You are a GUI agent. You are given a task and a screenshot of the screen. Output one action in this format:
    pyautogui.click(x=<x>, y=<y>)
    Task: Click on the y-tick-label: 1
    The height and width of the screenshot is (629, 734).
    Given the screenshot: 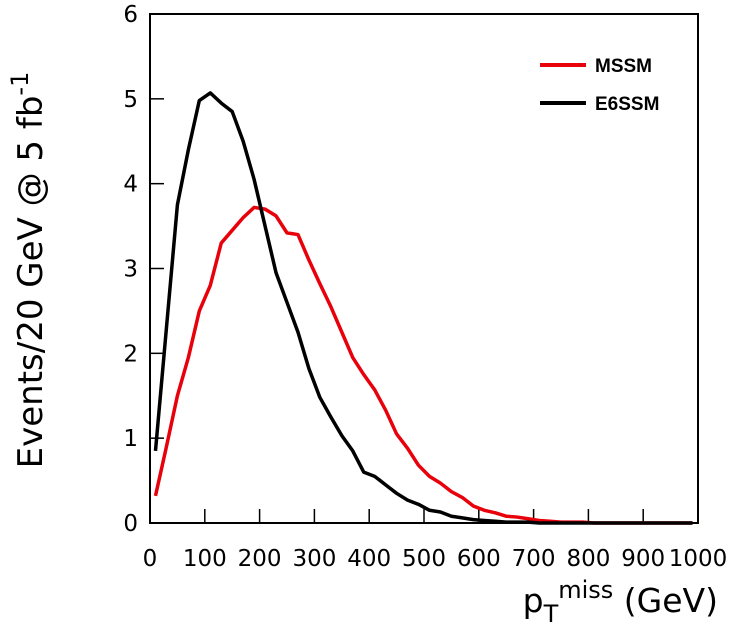 What is the action you would take?
    pyautogui.click(x=130, y=439)
    